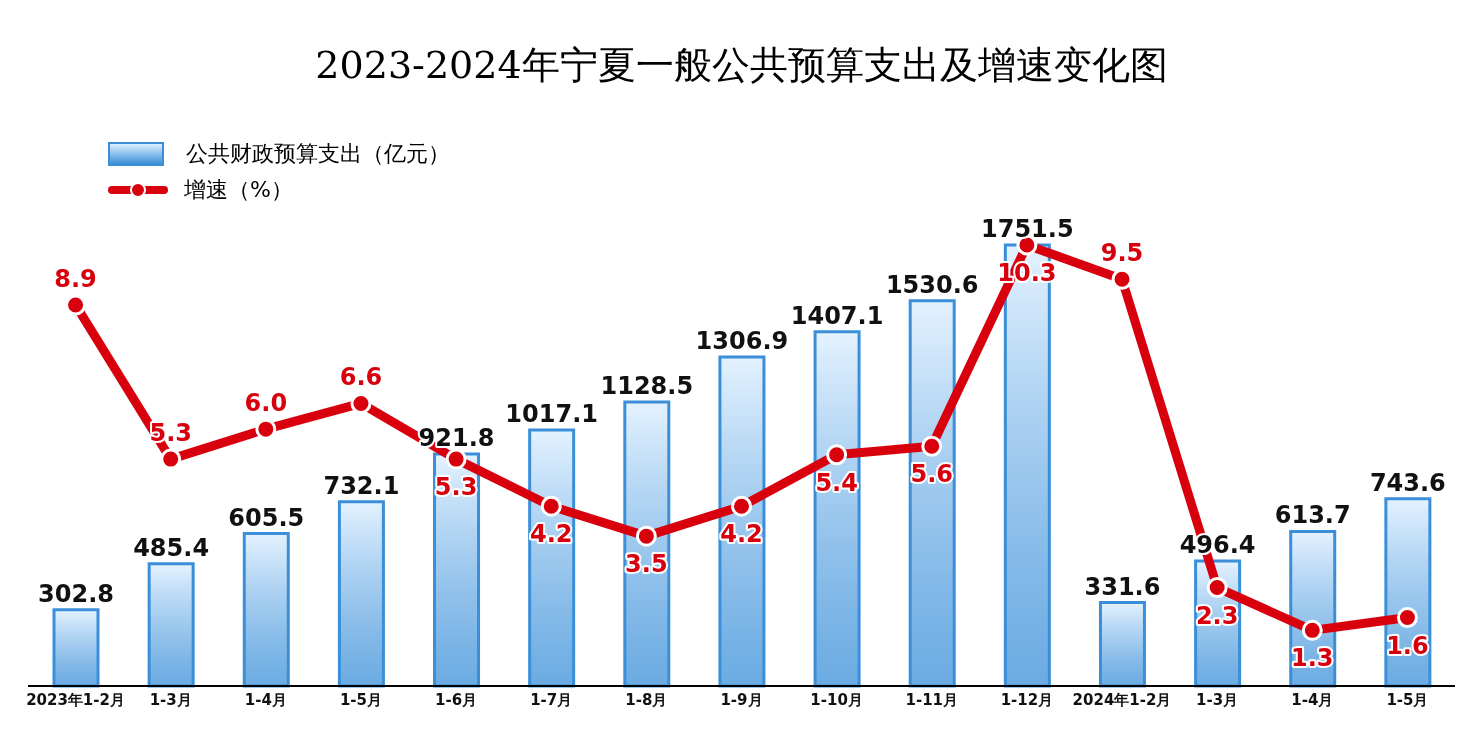  What do you see at coordinates (1217, 615) in the screenshot?
I see `data-label: 2.3` at bounding box center [1217, 615].